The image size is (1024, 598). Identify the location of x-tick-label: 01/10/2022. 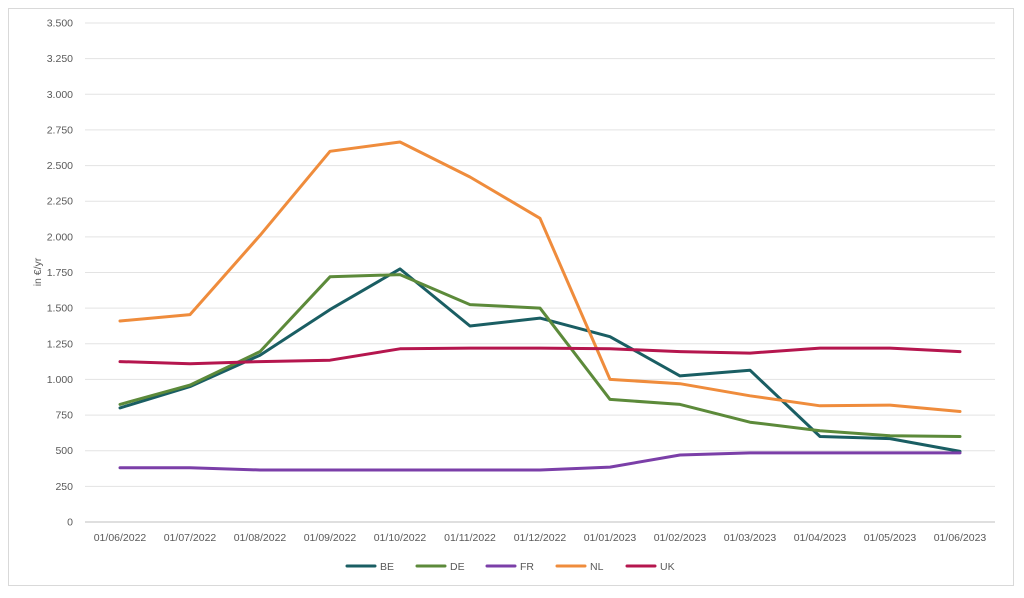
(400, 538).